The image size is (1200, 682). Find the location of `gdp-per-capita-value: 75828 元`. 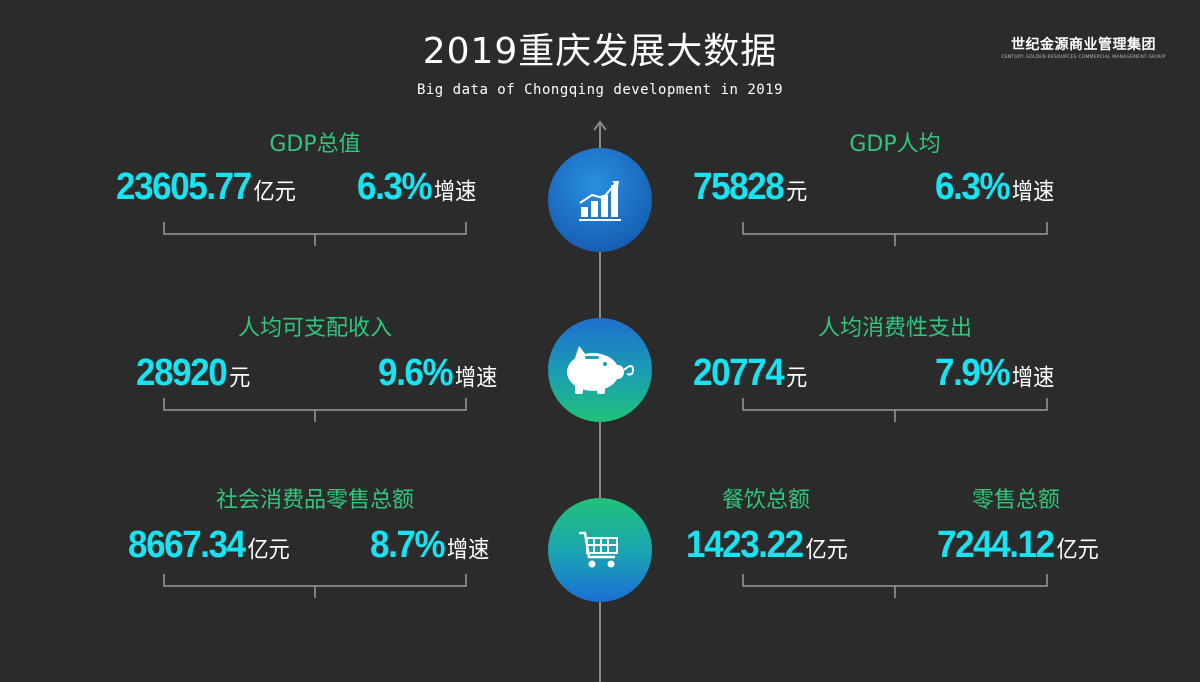

gdp-per-capita-value: 75828 元 is located at coordinates (750, 187).